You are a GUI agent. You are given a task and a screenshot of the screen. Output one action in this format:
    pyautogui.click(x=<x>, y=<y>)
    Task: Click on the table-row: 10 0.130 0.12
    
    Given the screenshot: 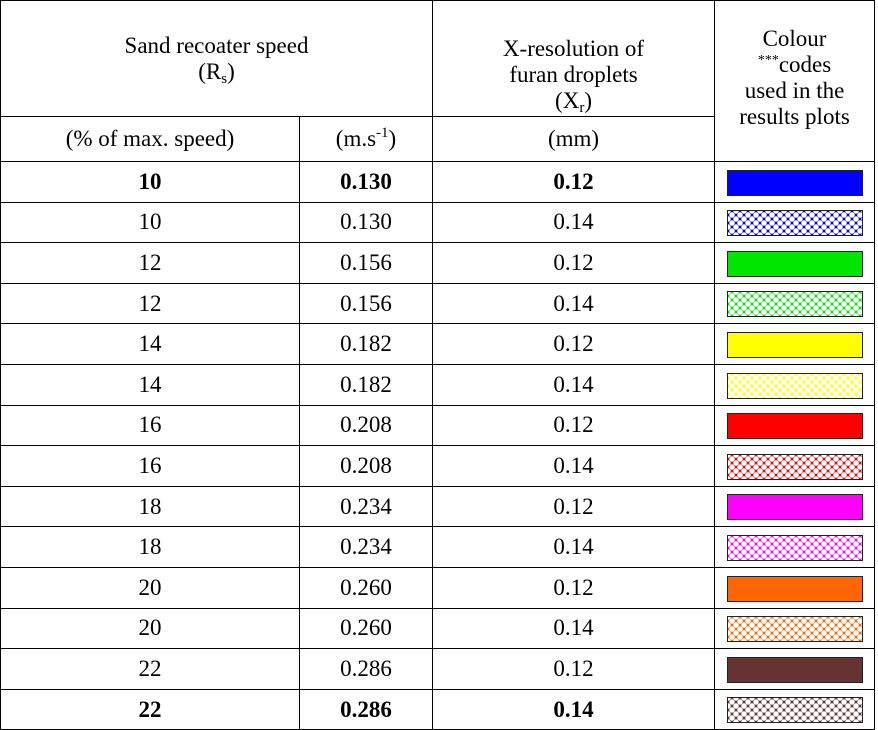 What is the action you would take?
    pyautogui.click(x=438, y=182)
    